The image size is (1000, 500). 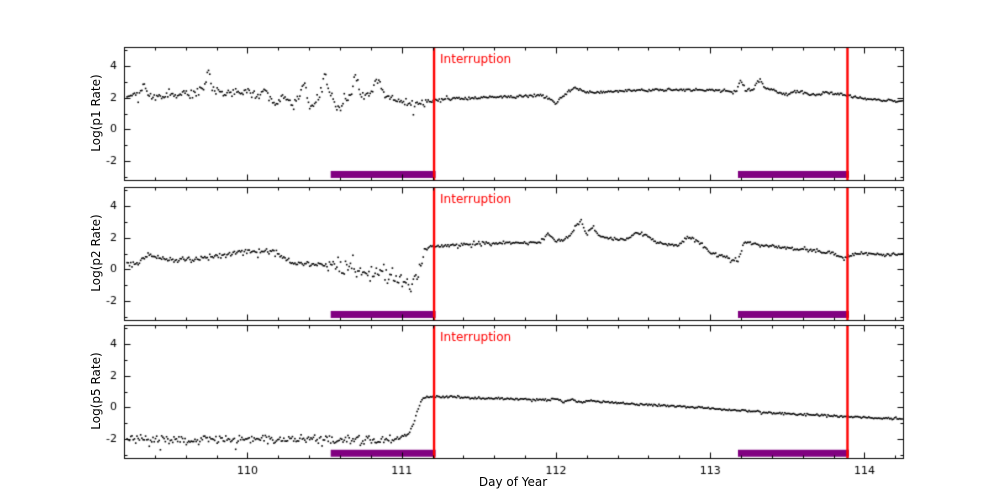 I want to click on y-axis-label-p5: Log(p5 Rate), so click(x=96, y=391).